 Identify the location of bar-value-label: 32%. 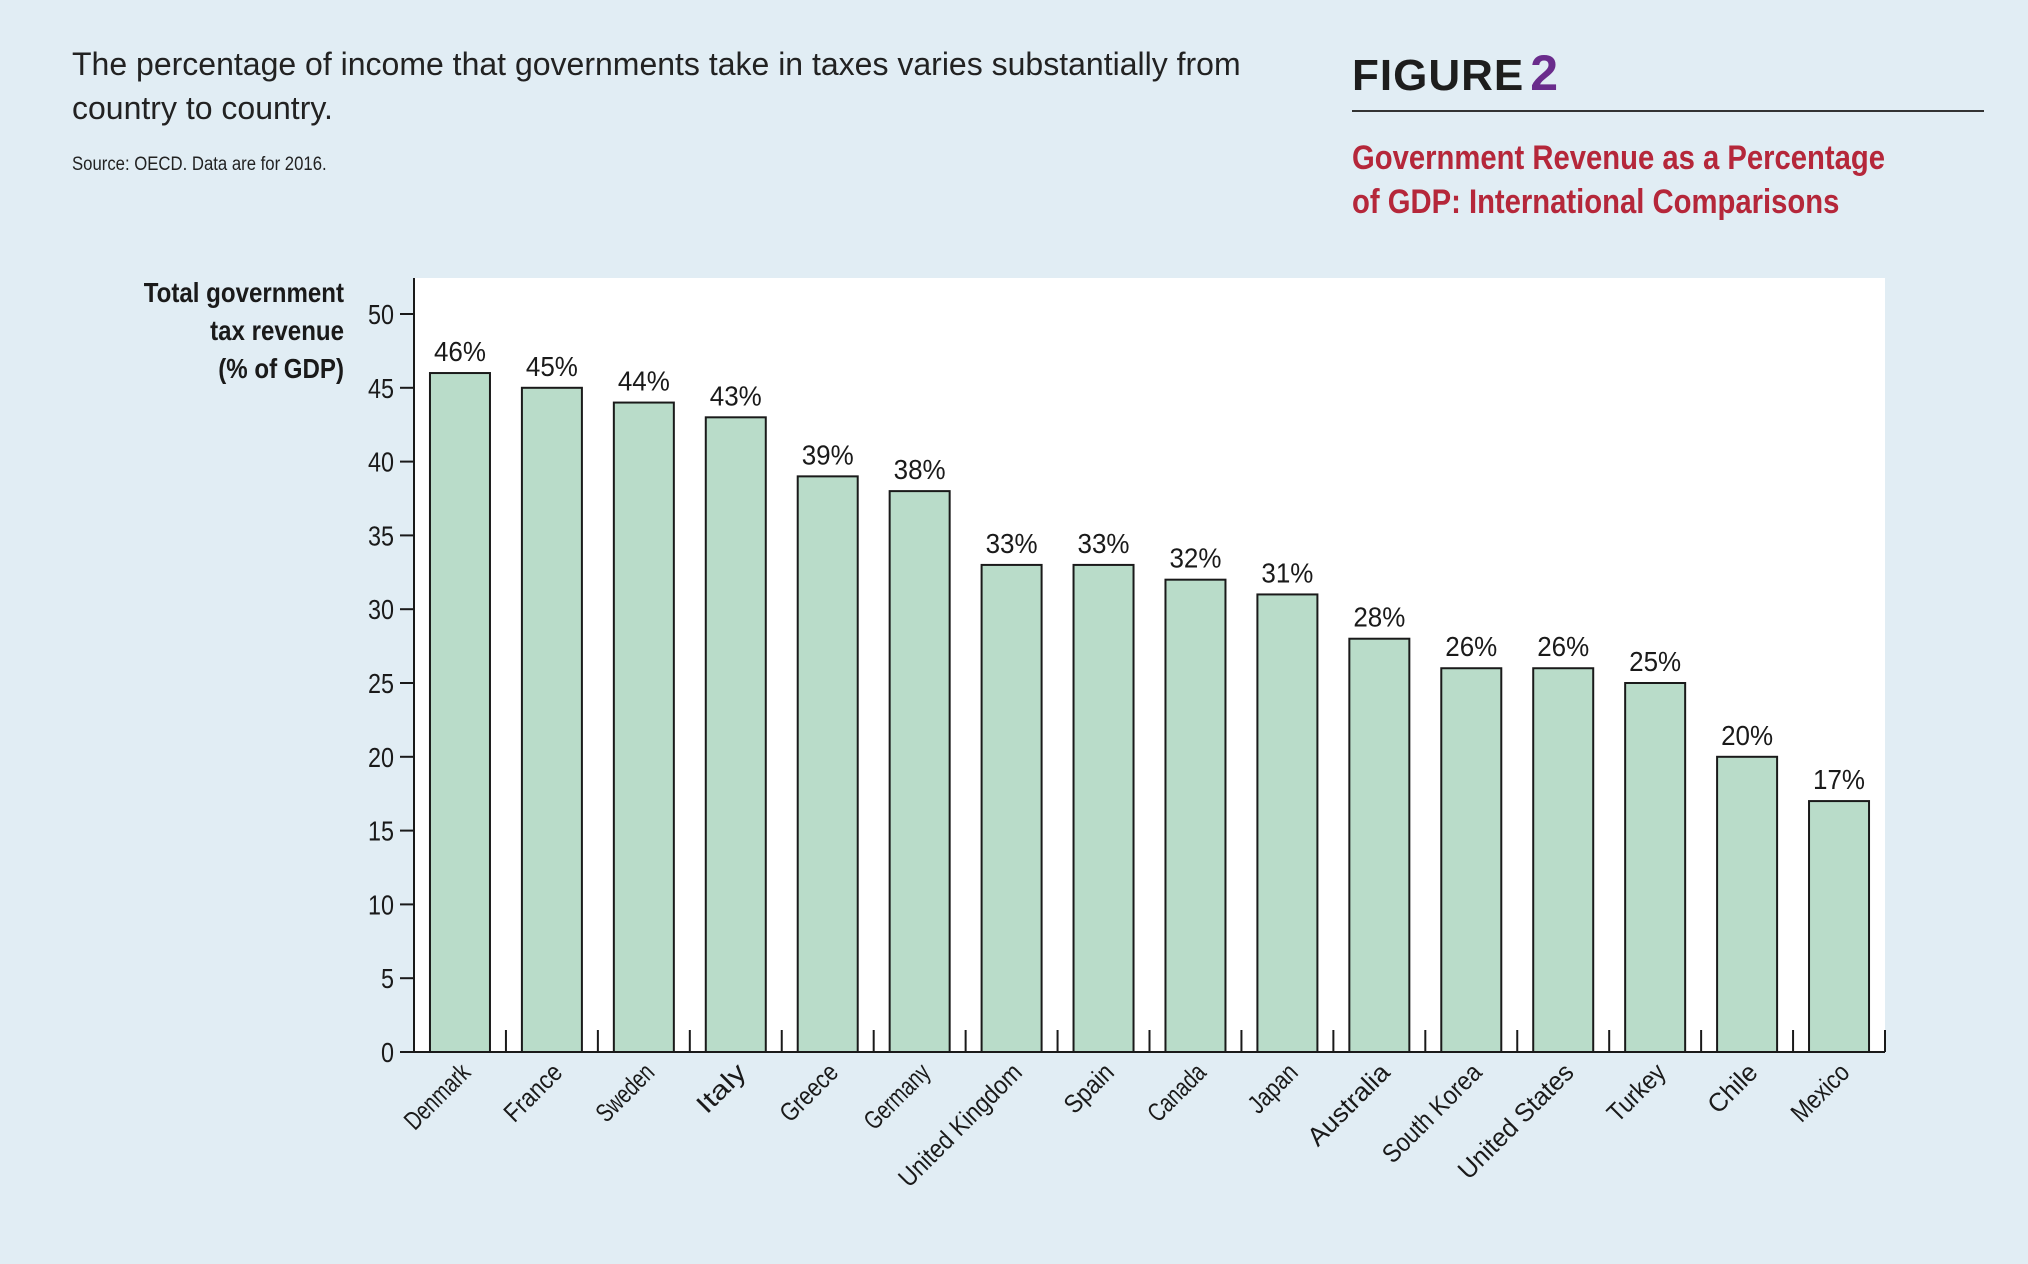
(1195, 558).